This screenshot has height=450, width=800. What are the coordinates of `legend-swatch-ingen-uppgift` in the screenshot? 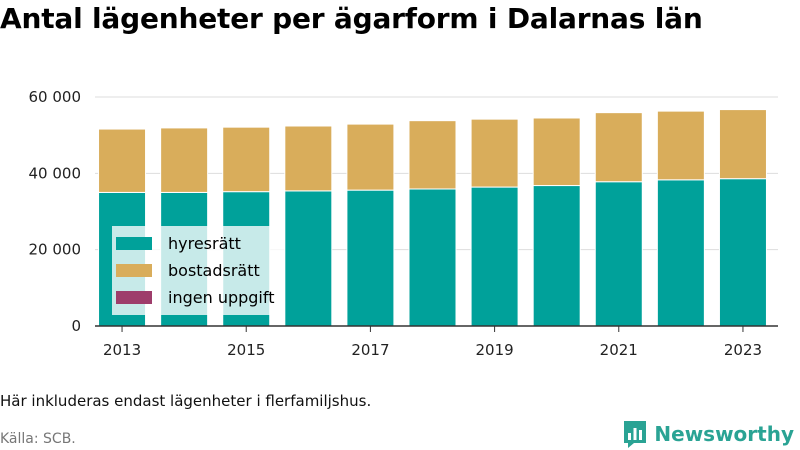 It's located at (134, 297).